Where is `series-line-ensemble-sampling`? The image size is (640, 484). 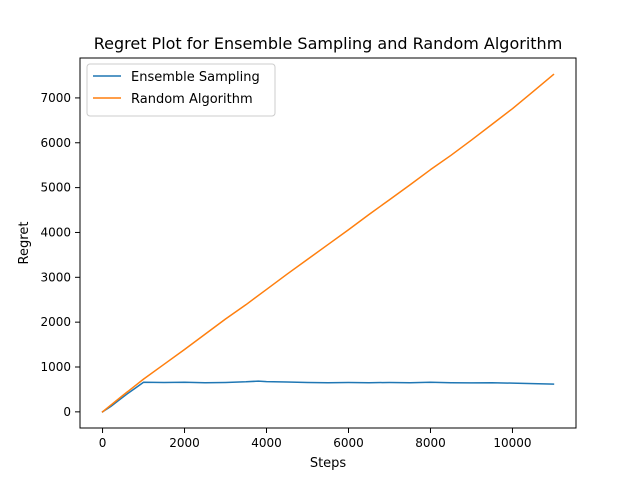 series-line-ensemble-sampling is located at coordinates (328, 396).